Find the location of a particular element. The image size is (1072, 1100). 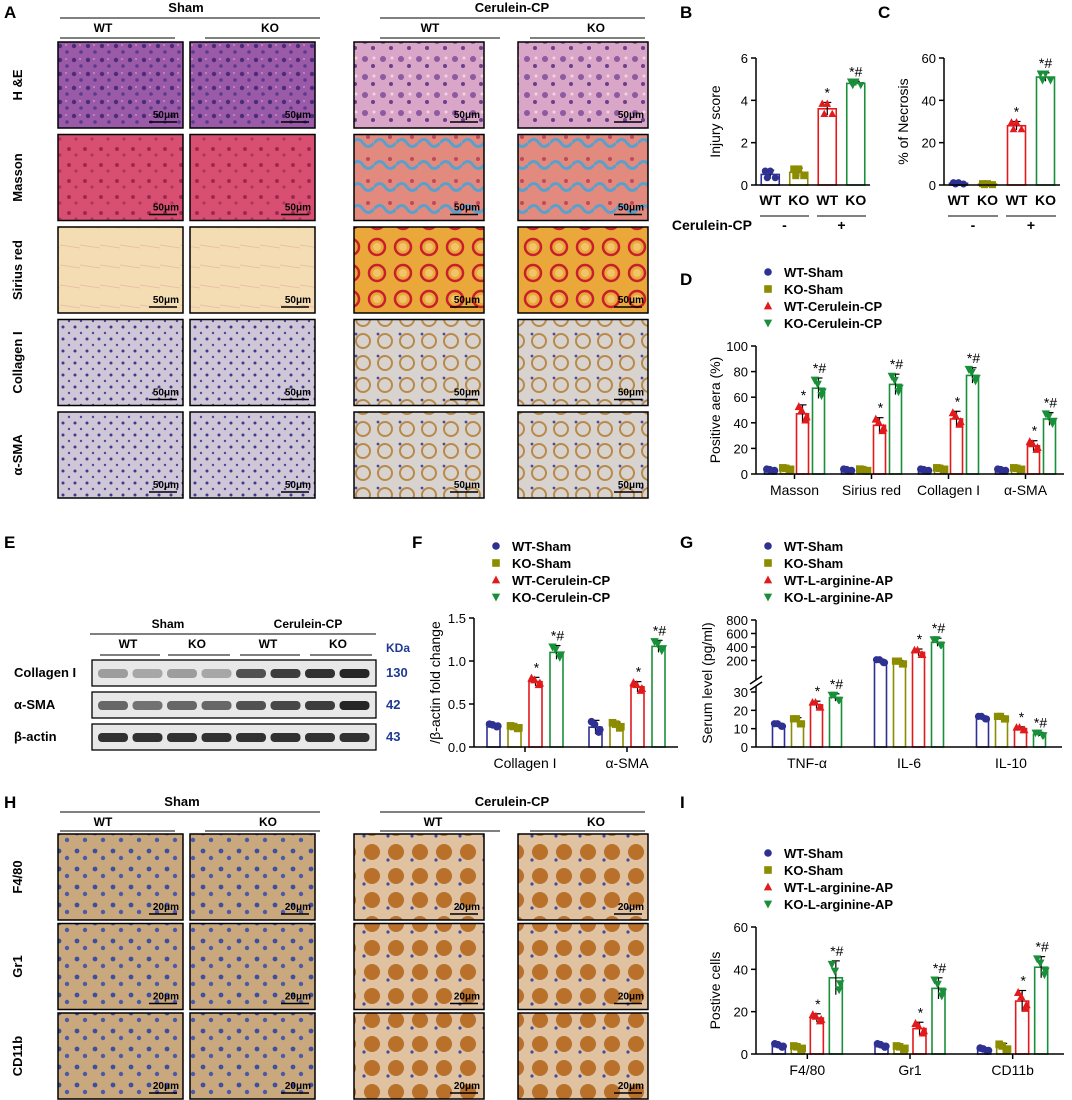

legend-label: WT-Cerulein-CP is located at coordinates (561, 580).